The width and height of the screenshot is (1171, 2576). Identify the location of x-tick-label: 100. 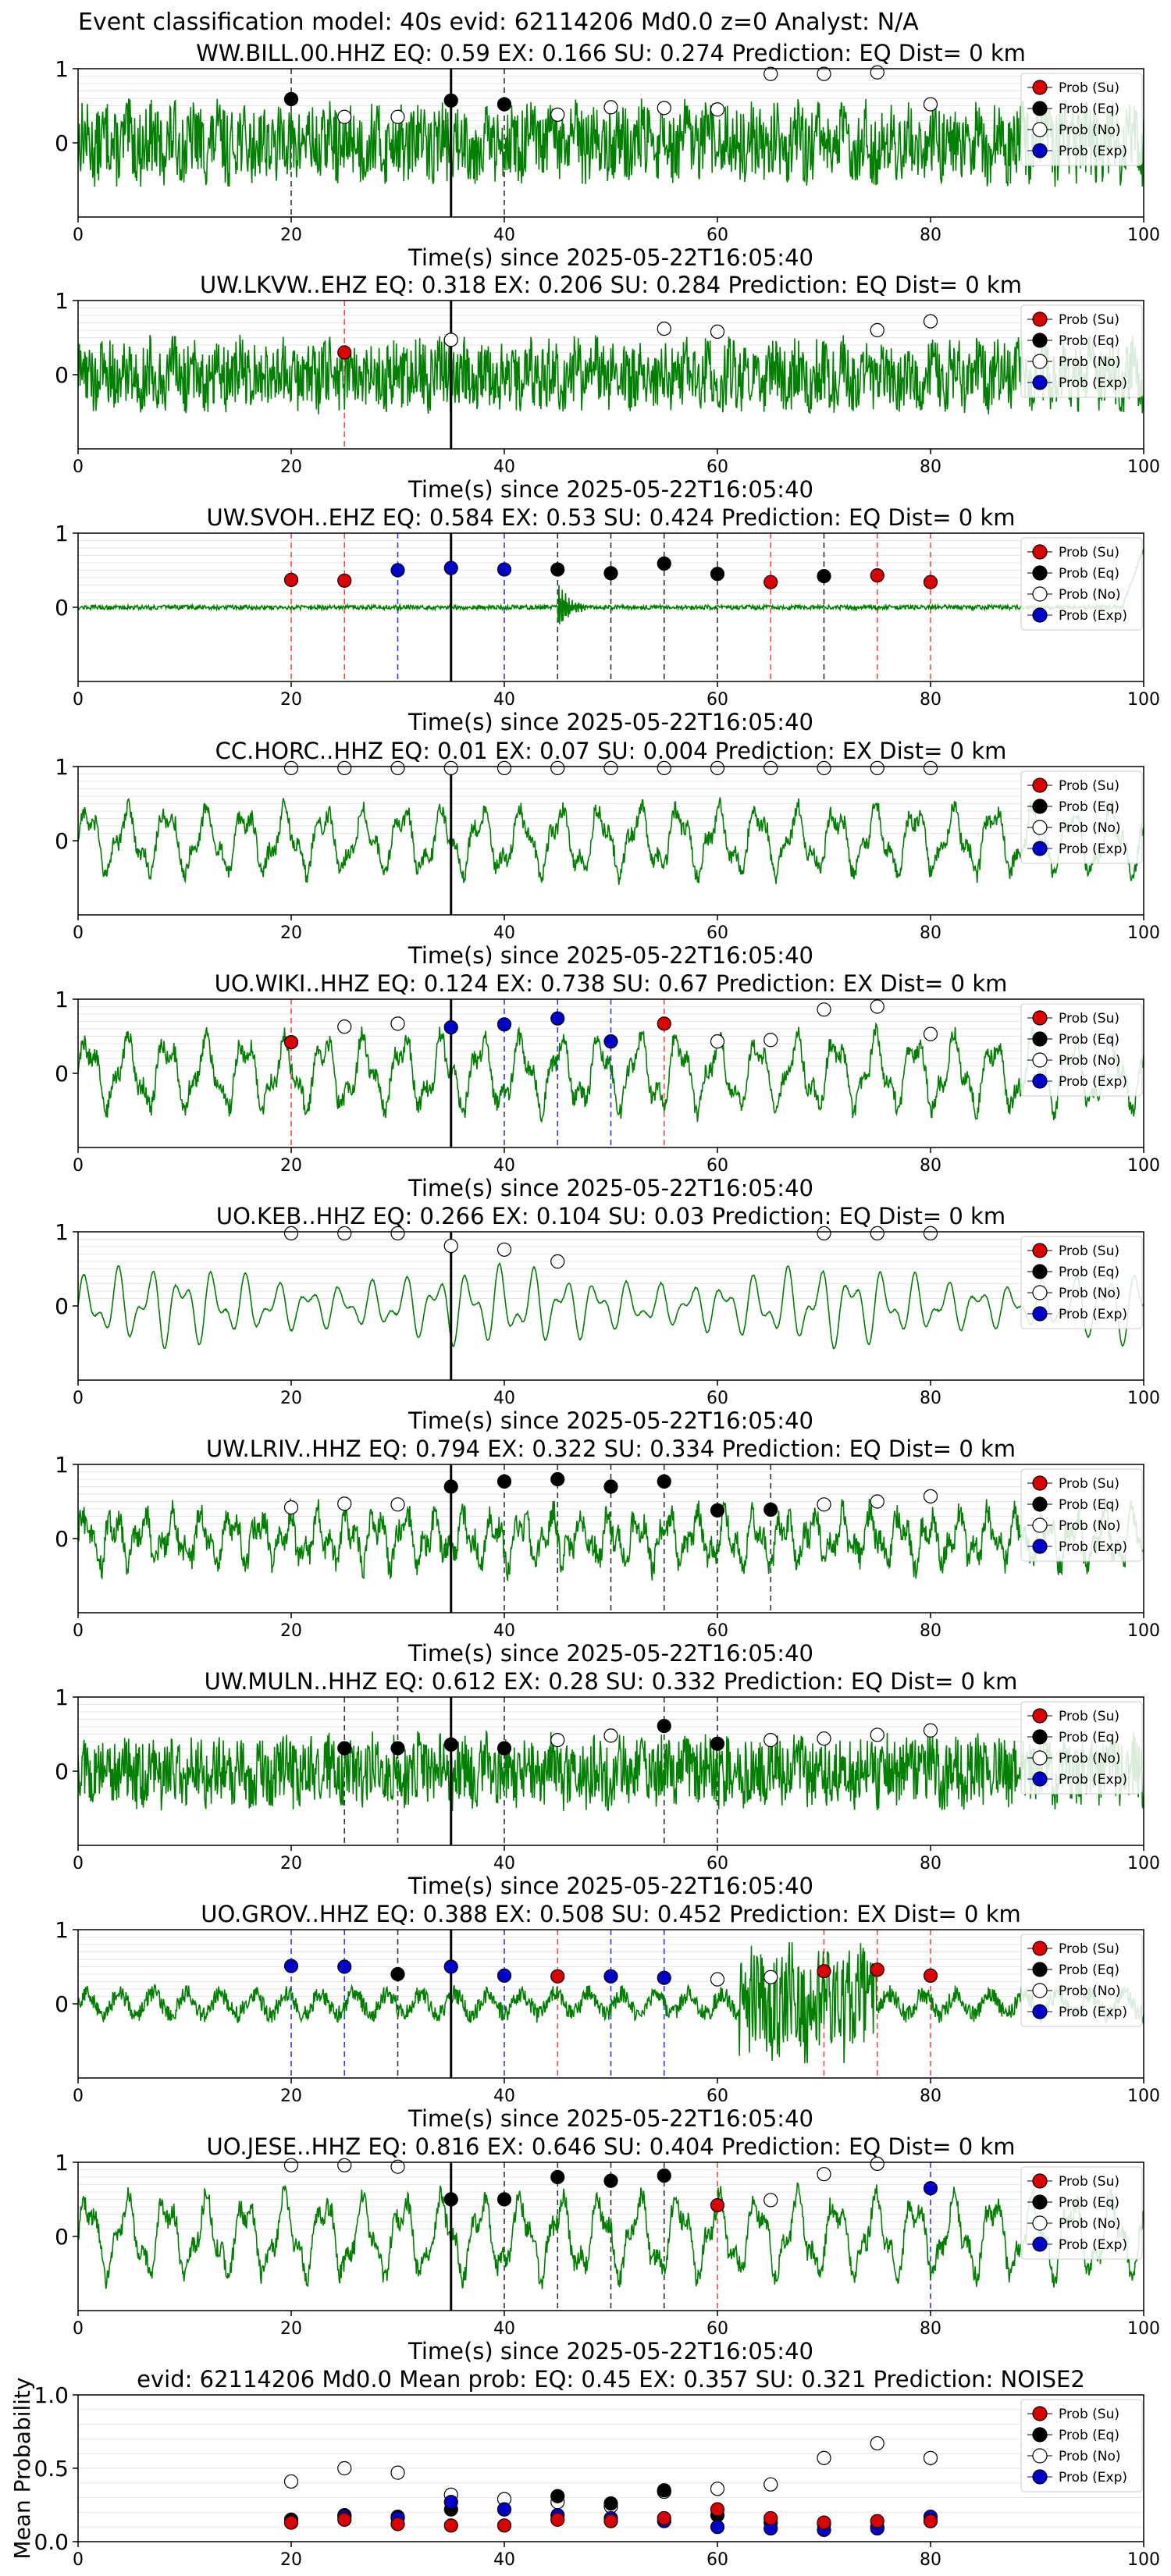
(1143, 1631).